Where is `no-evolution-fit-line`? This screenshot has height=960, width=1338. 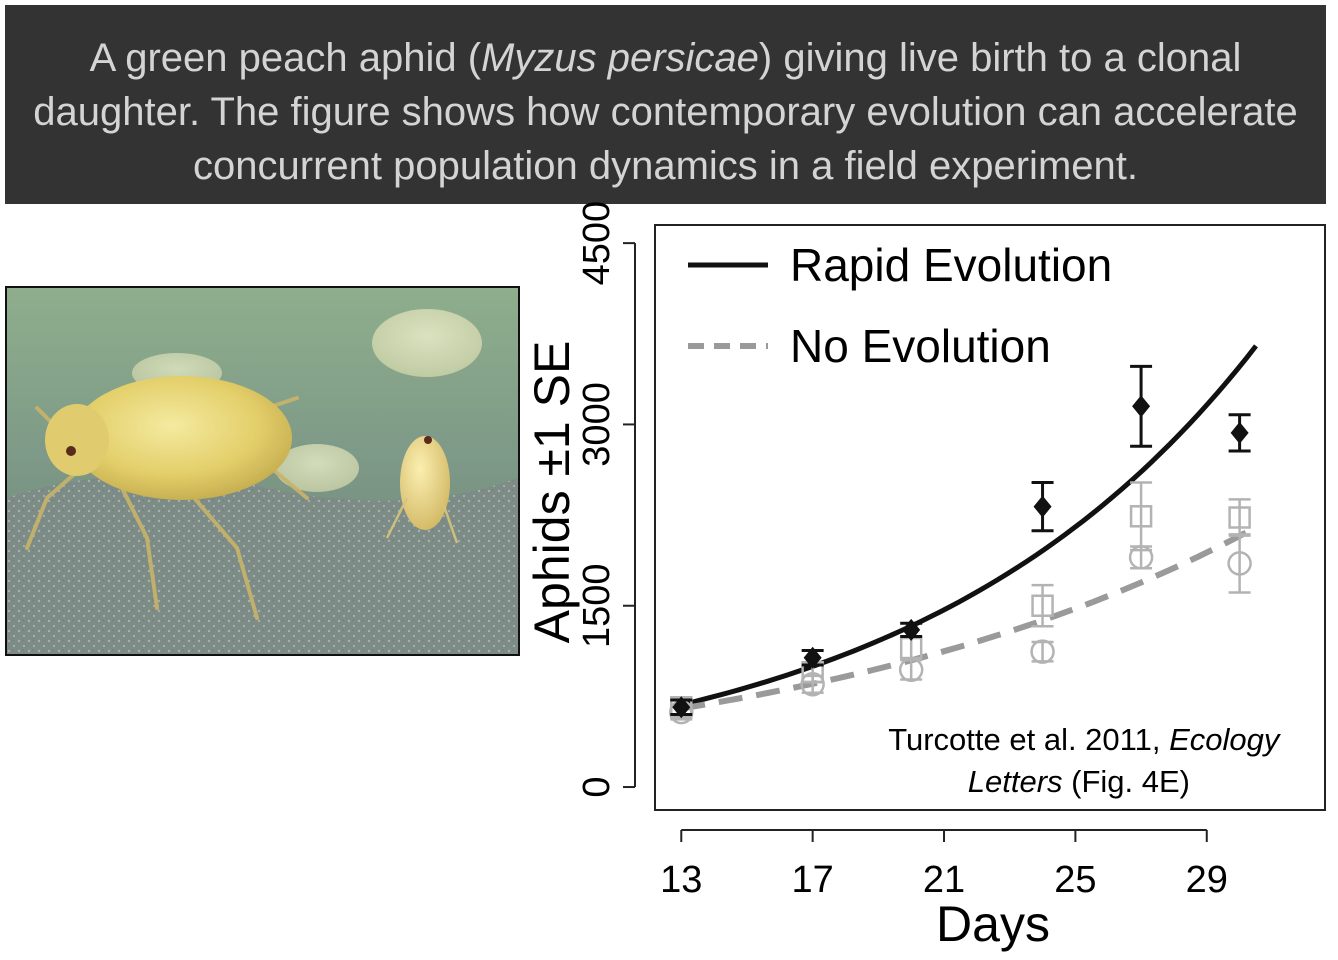 no-evolution-fit-line is located at coordinates (969, 618).